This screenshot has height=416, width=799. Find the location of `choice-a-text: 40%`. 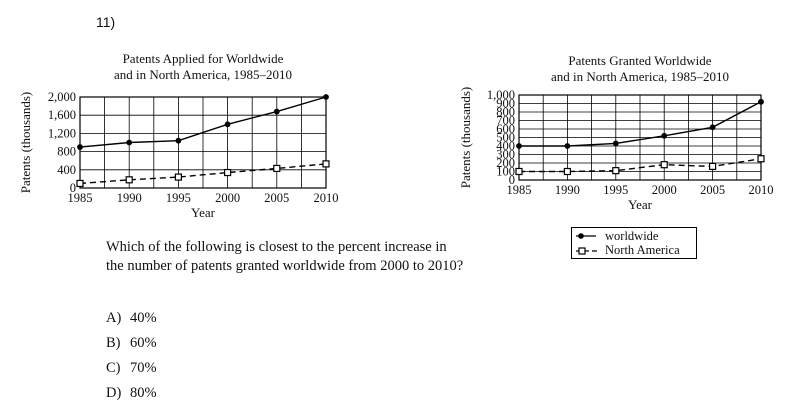

choice-a-text: 40% is located at coordinates (143, 318).